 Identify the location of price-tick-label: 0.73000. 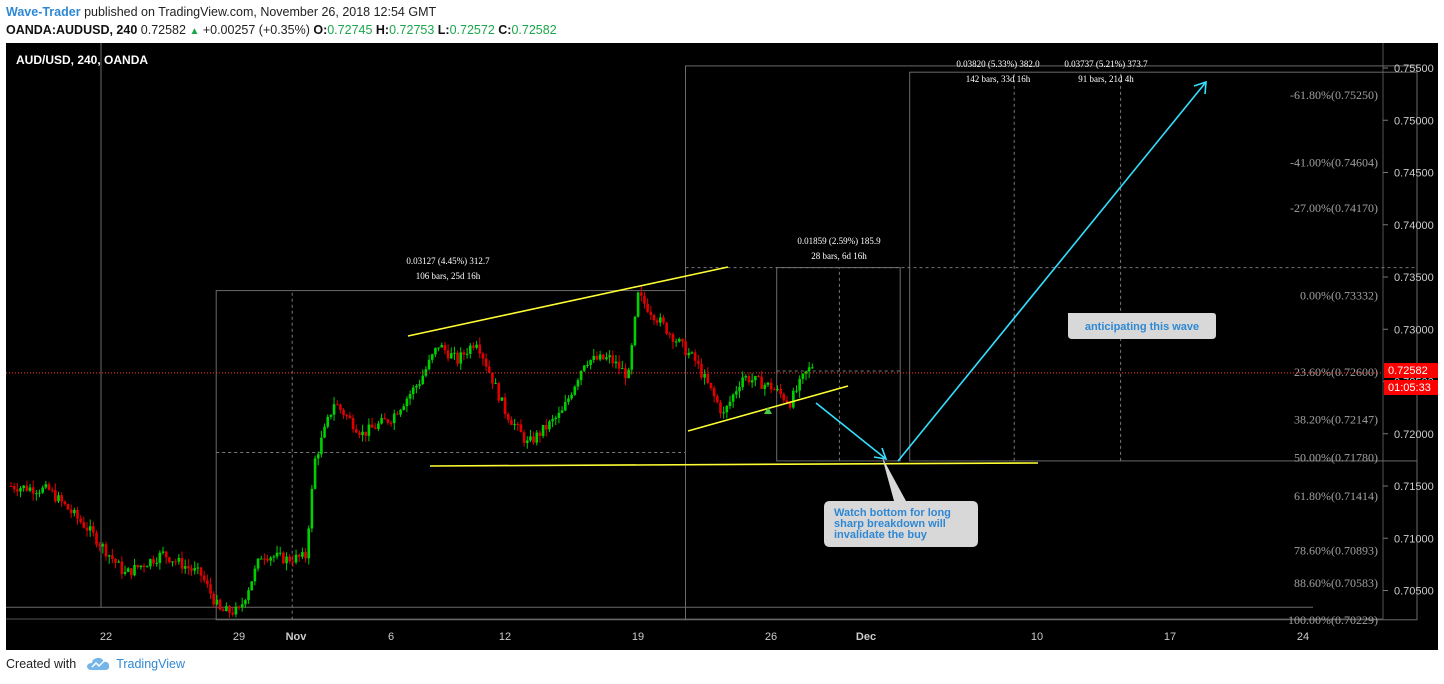
(1414, 330).